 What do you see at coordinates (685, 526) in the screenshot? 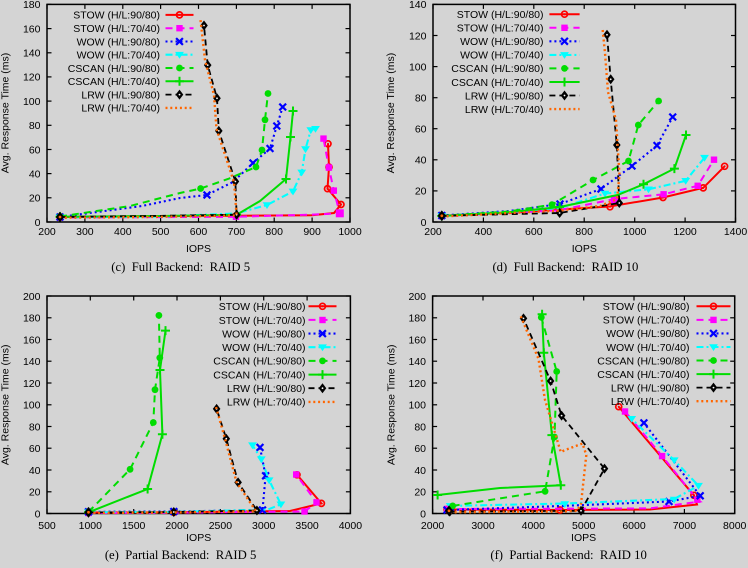
I see `svg-text: 7000` at bounding box center [685, 526].